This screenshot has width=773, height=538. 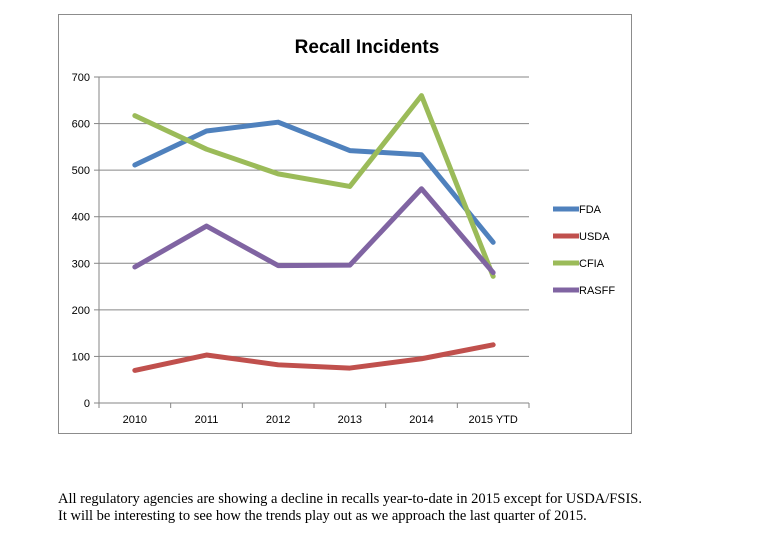 I want to click on y-axis-ticks: 0 100 200 300 400 500 600 700, so click(x=85, y=241).